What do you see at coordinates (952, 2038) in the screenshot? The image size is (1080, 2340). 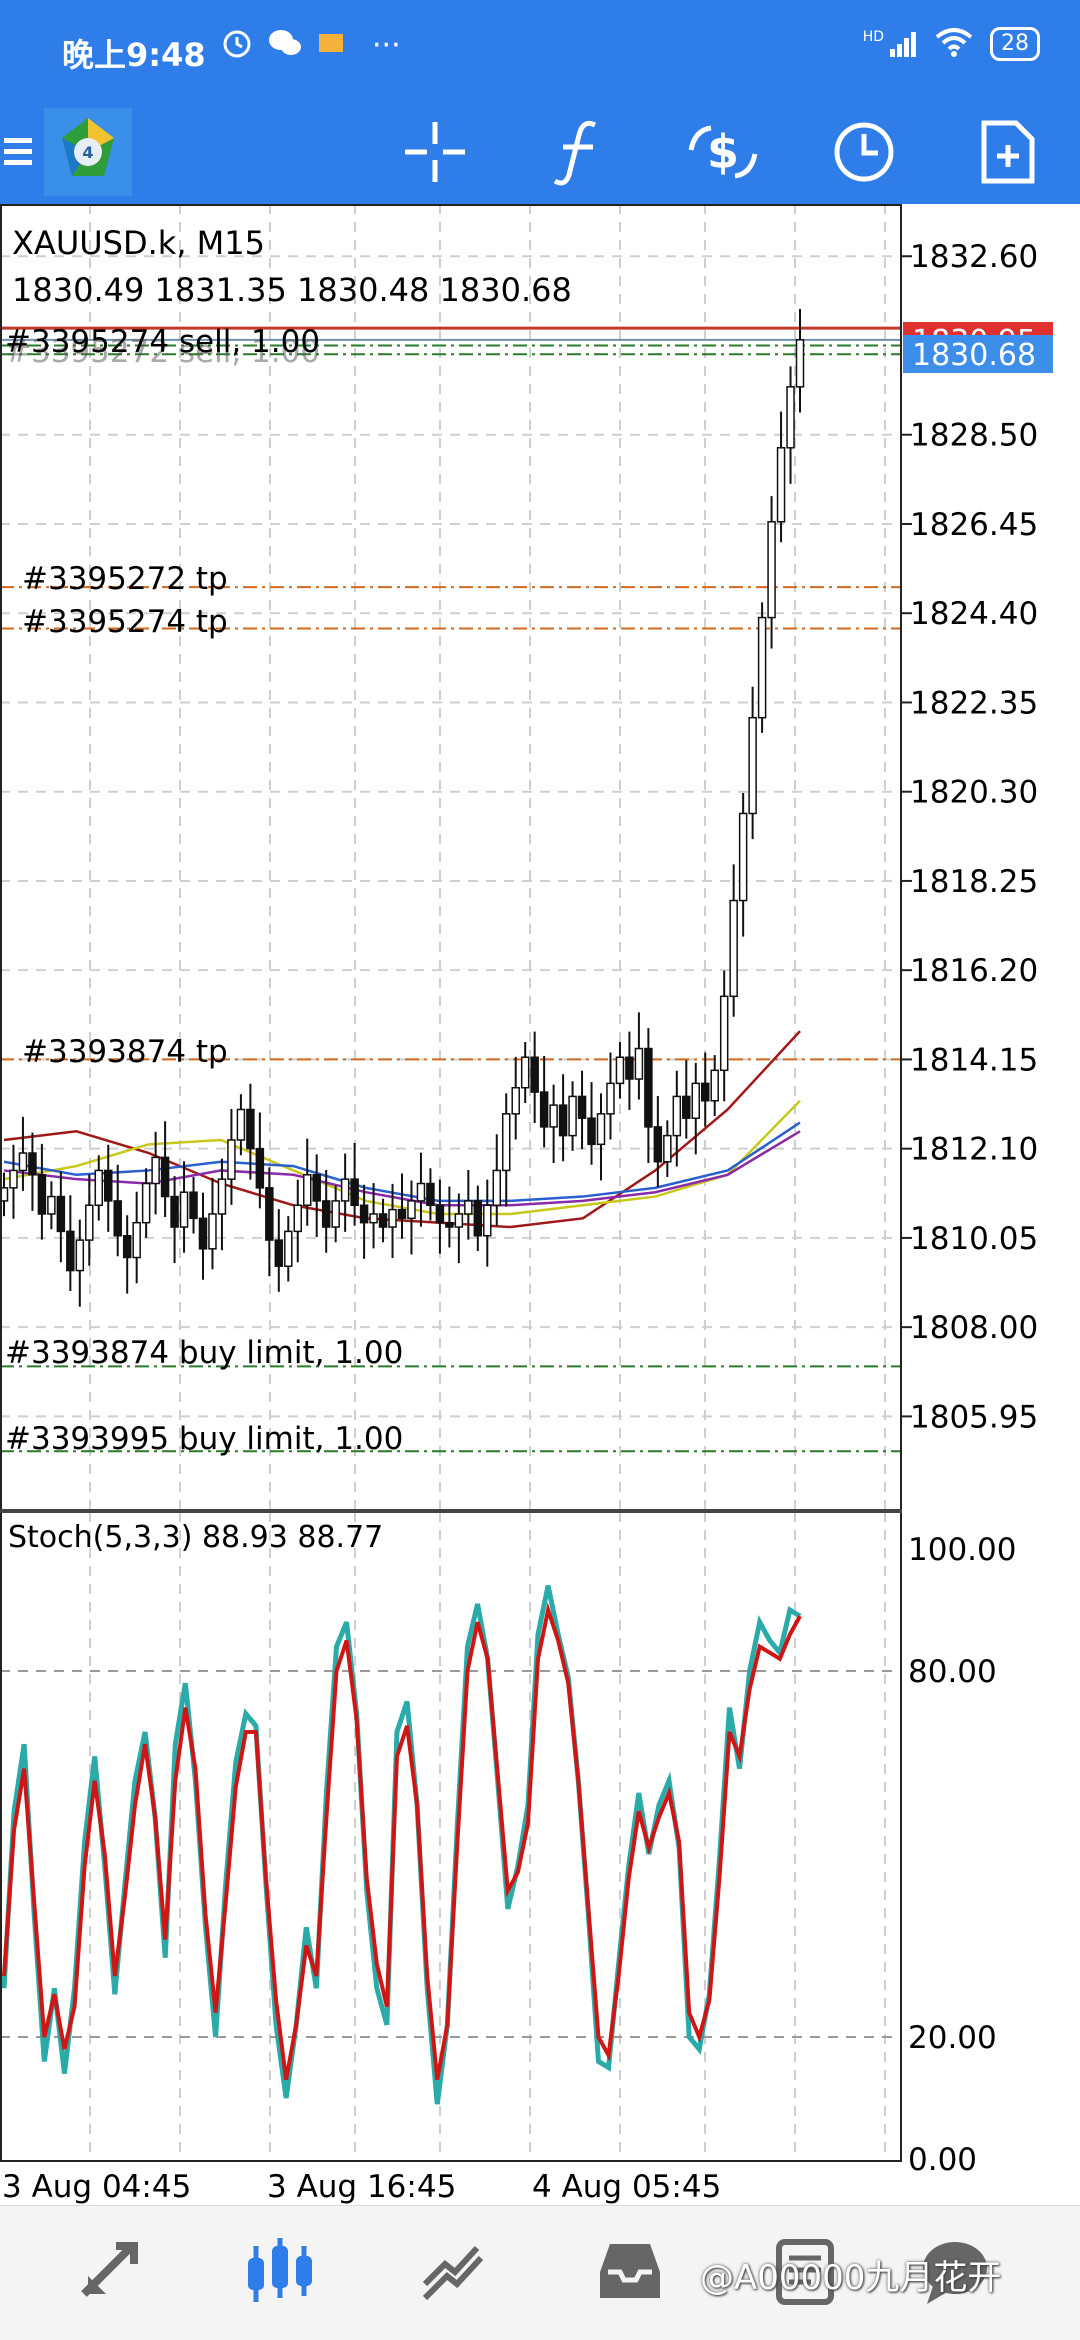 I see `stoch-axis-tick-label: 20.00` at bounding box center [952, 2038].